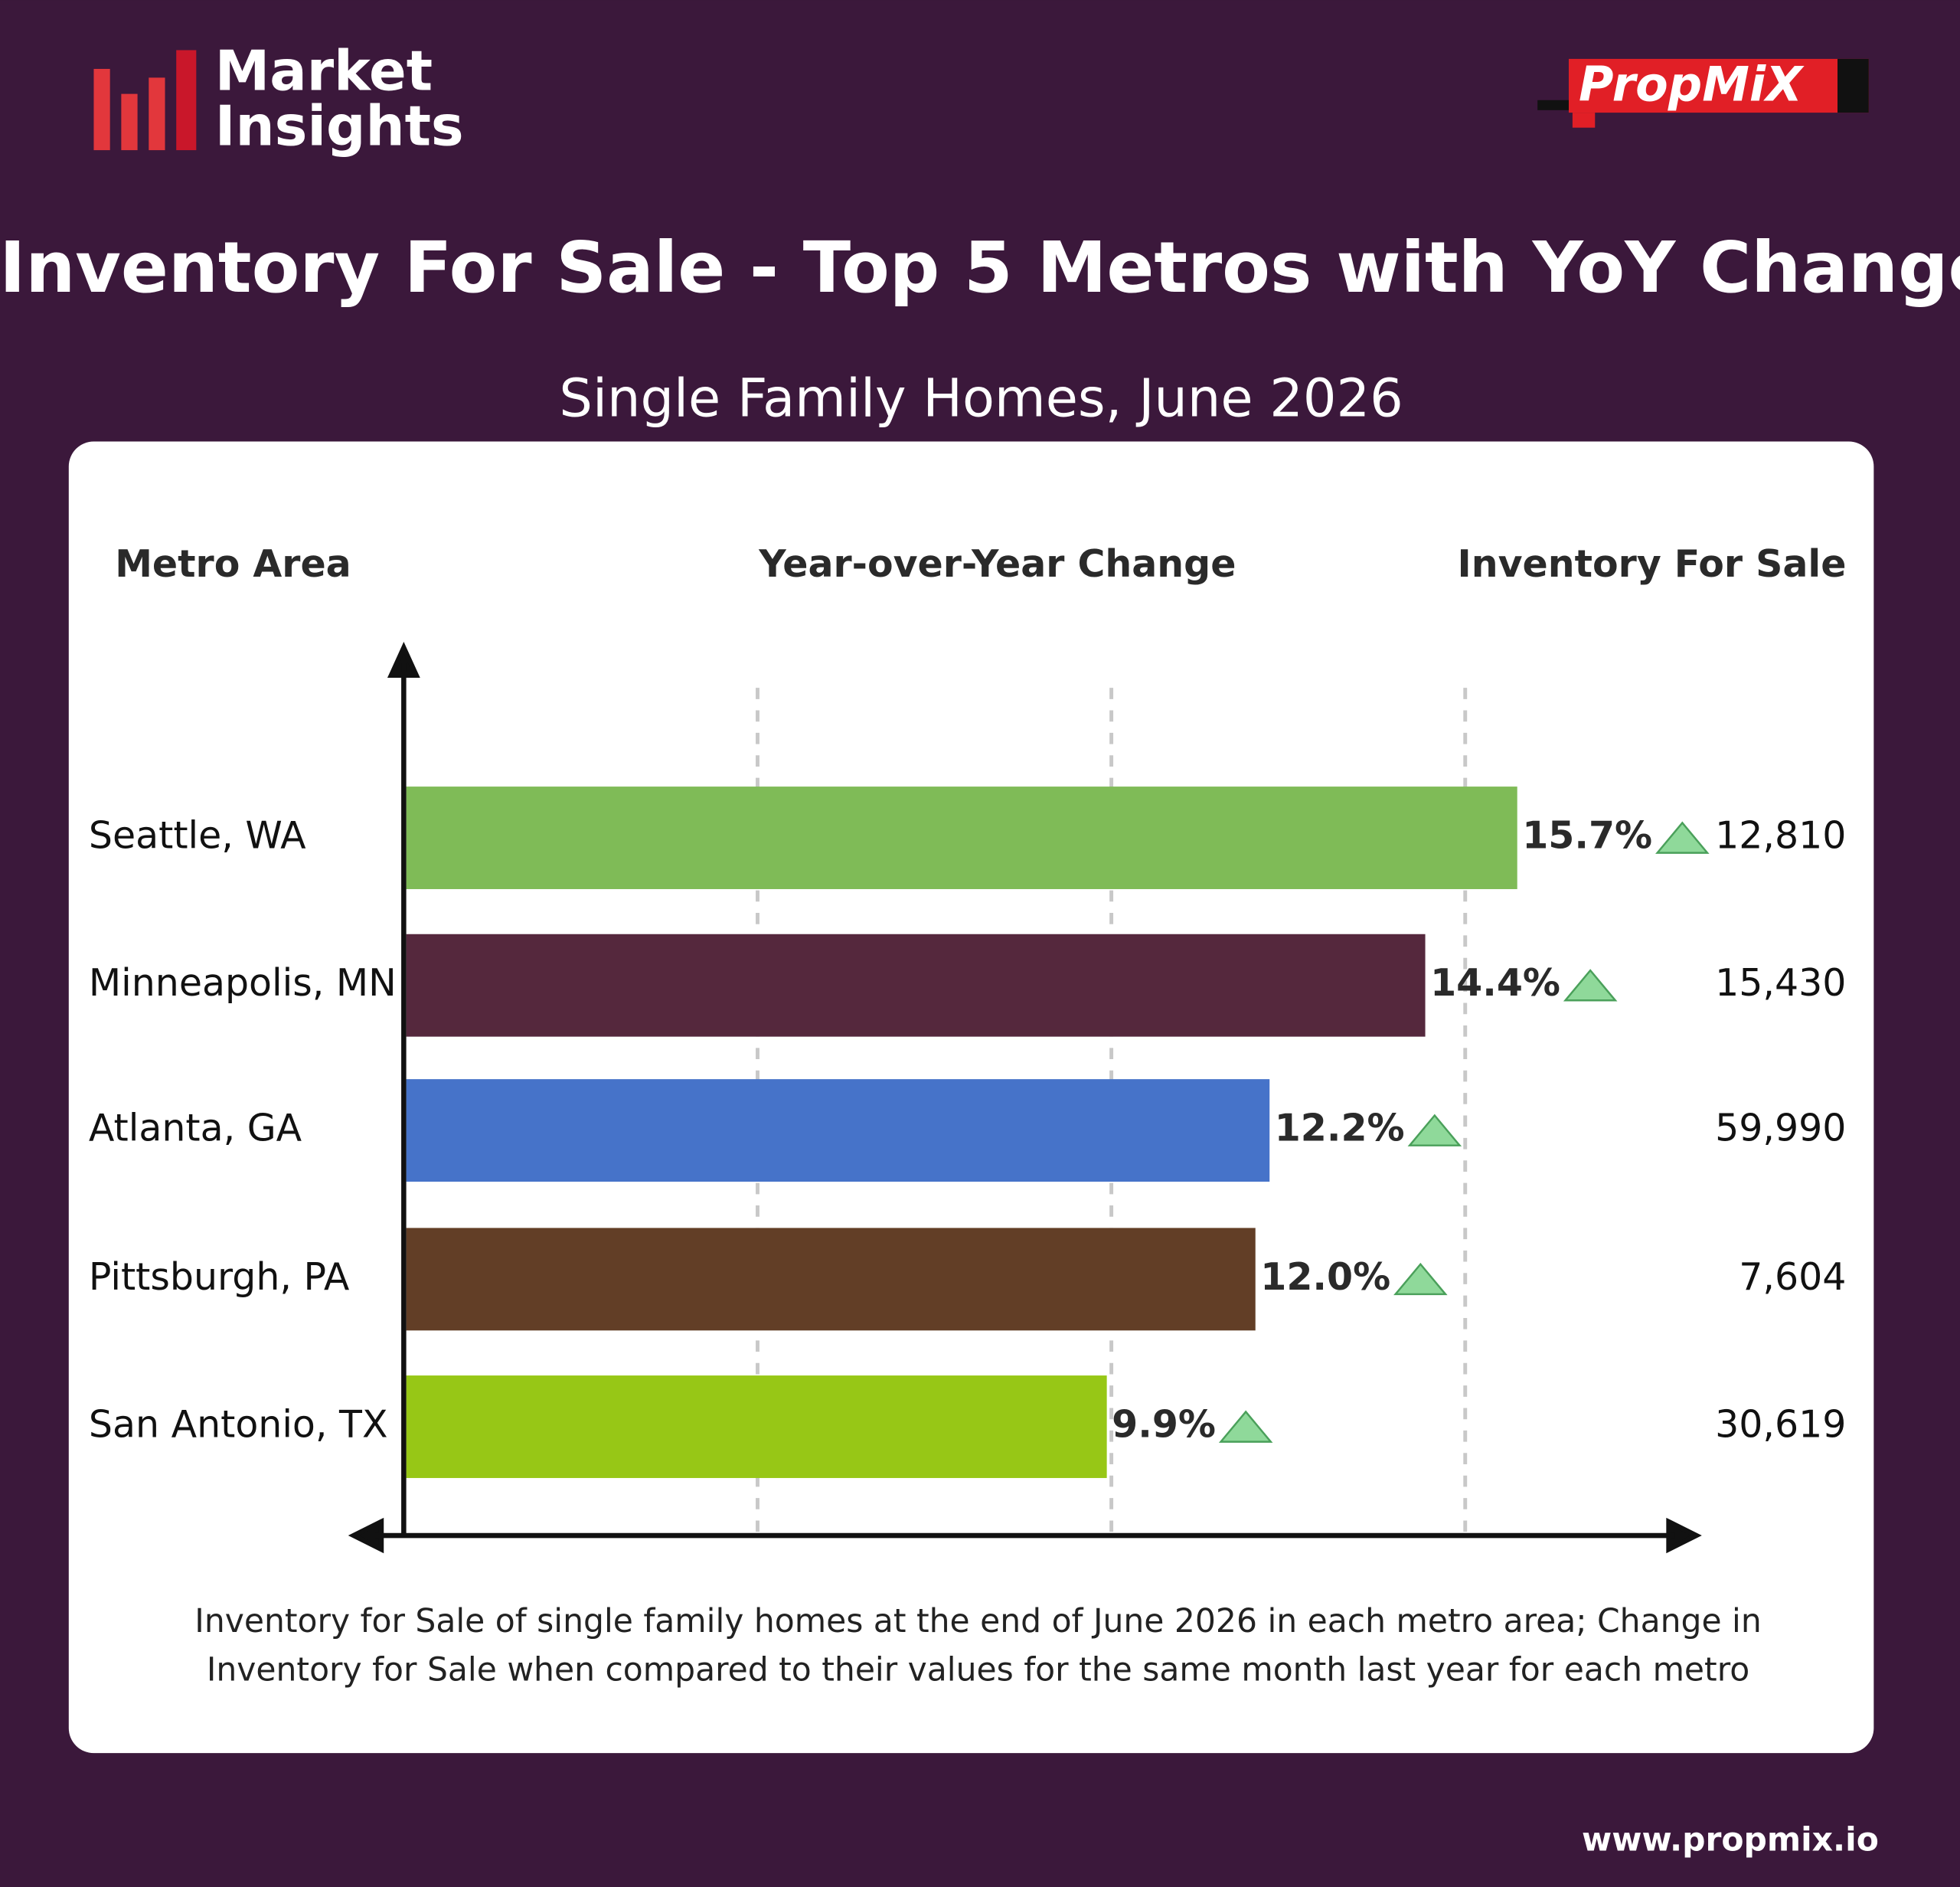  Describe the element at coordinates (1652, 564) in the screenshot. I see `inventory-header: Inventory For Sale` at that location.